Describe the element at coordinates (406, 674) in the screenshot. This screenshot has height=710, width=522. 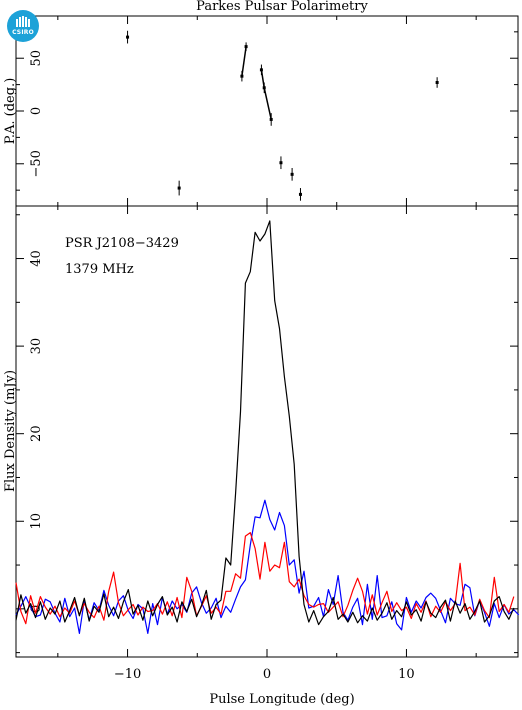
I see `x-tick-label: 10` at that location.